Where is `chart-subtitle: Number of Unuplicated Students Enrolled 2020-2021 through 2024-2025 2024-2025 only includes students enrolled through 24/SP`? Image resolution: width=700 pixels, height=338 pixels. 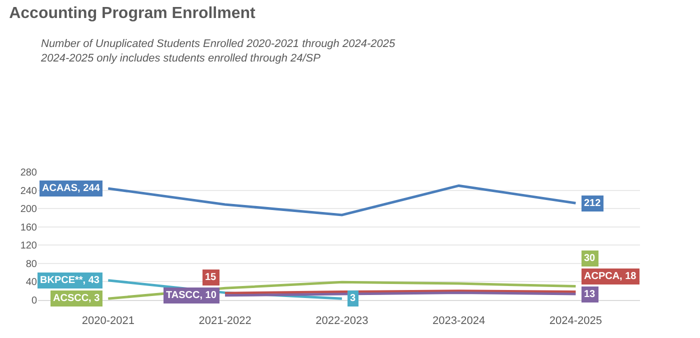
chart-subtitle: Number of Unuplicated Students Enrolled 2020-2021 through 2024-2025 2024-2025 only includes students enrolled through 24/SP is located at coordinates (218, 51).